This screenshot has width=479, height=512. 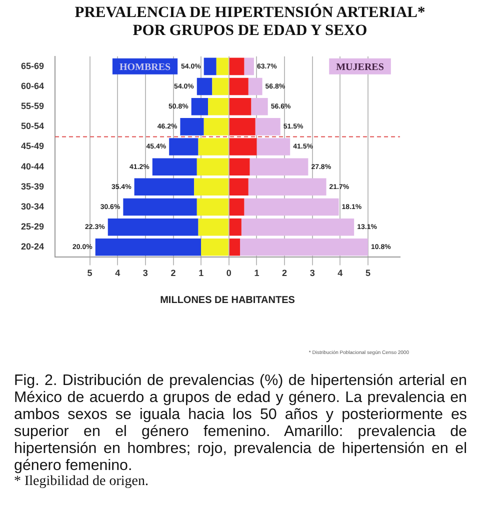 I want to click on y-tick-label: 25-29, so click(x=32, y=227).